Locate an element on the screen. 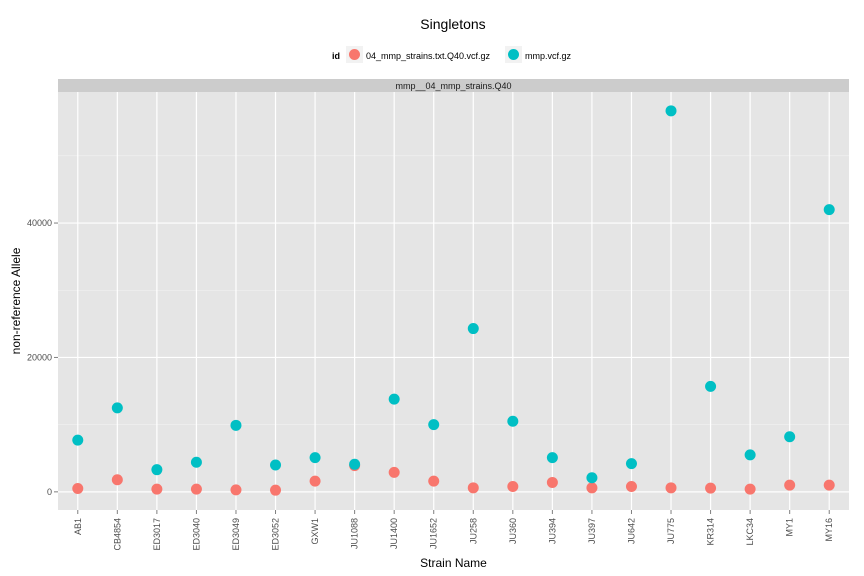  legend-label-1: 04_mmp_strains.txt.Q40.vcf.gz is located at coordinates (428, 56).